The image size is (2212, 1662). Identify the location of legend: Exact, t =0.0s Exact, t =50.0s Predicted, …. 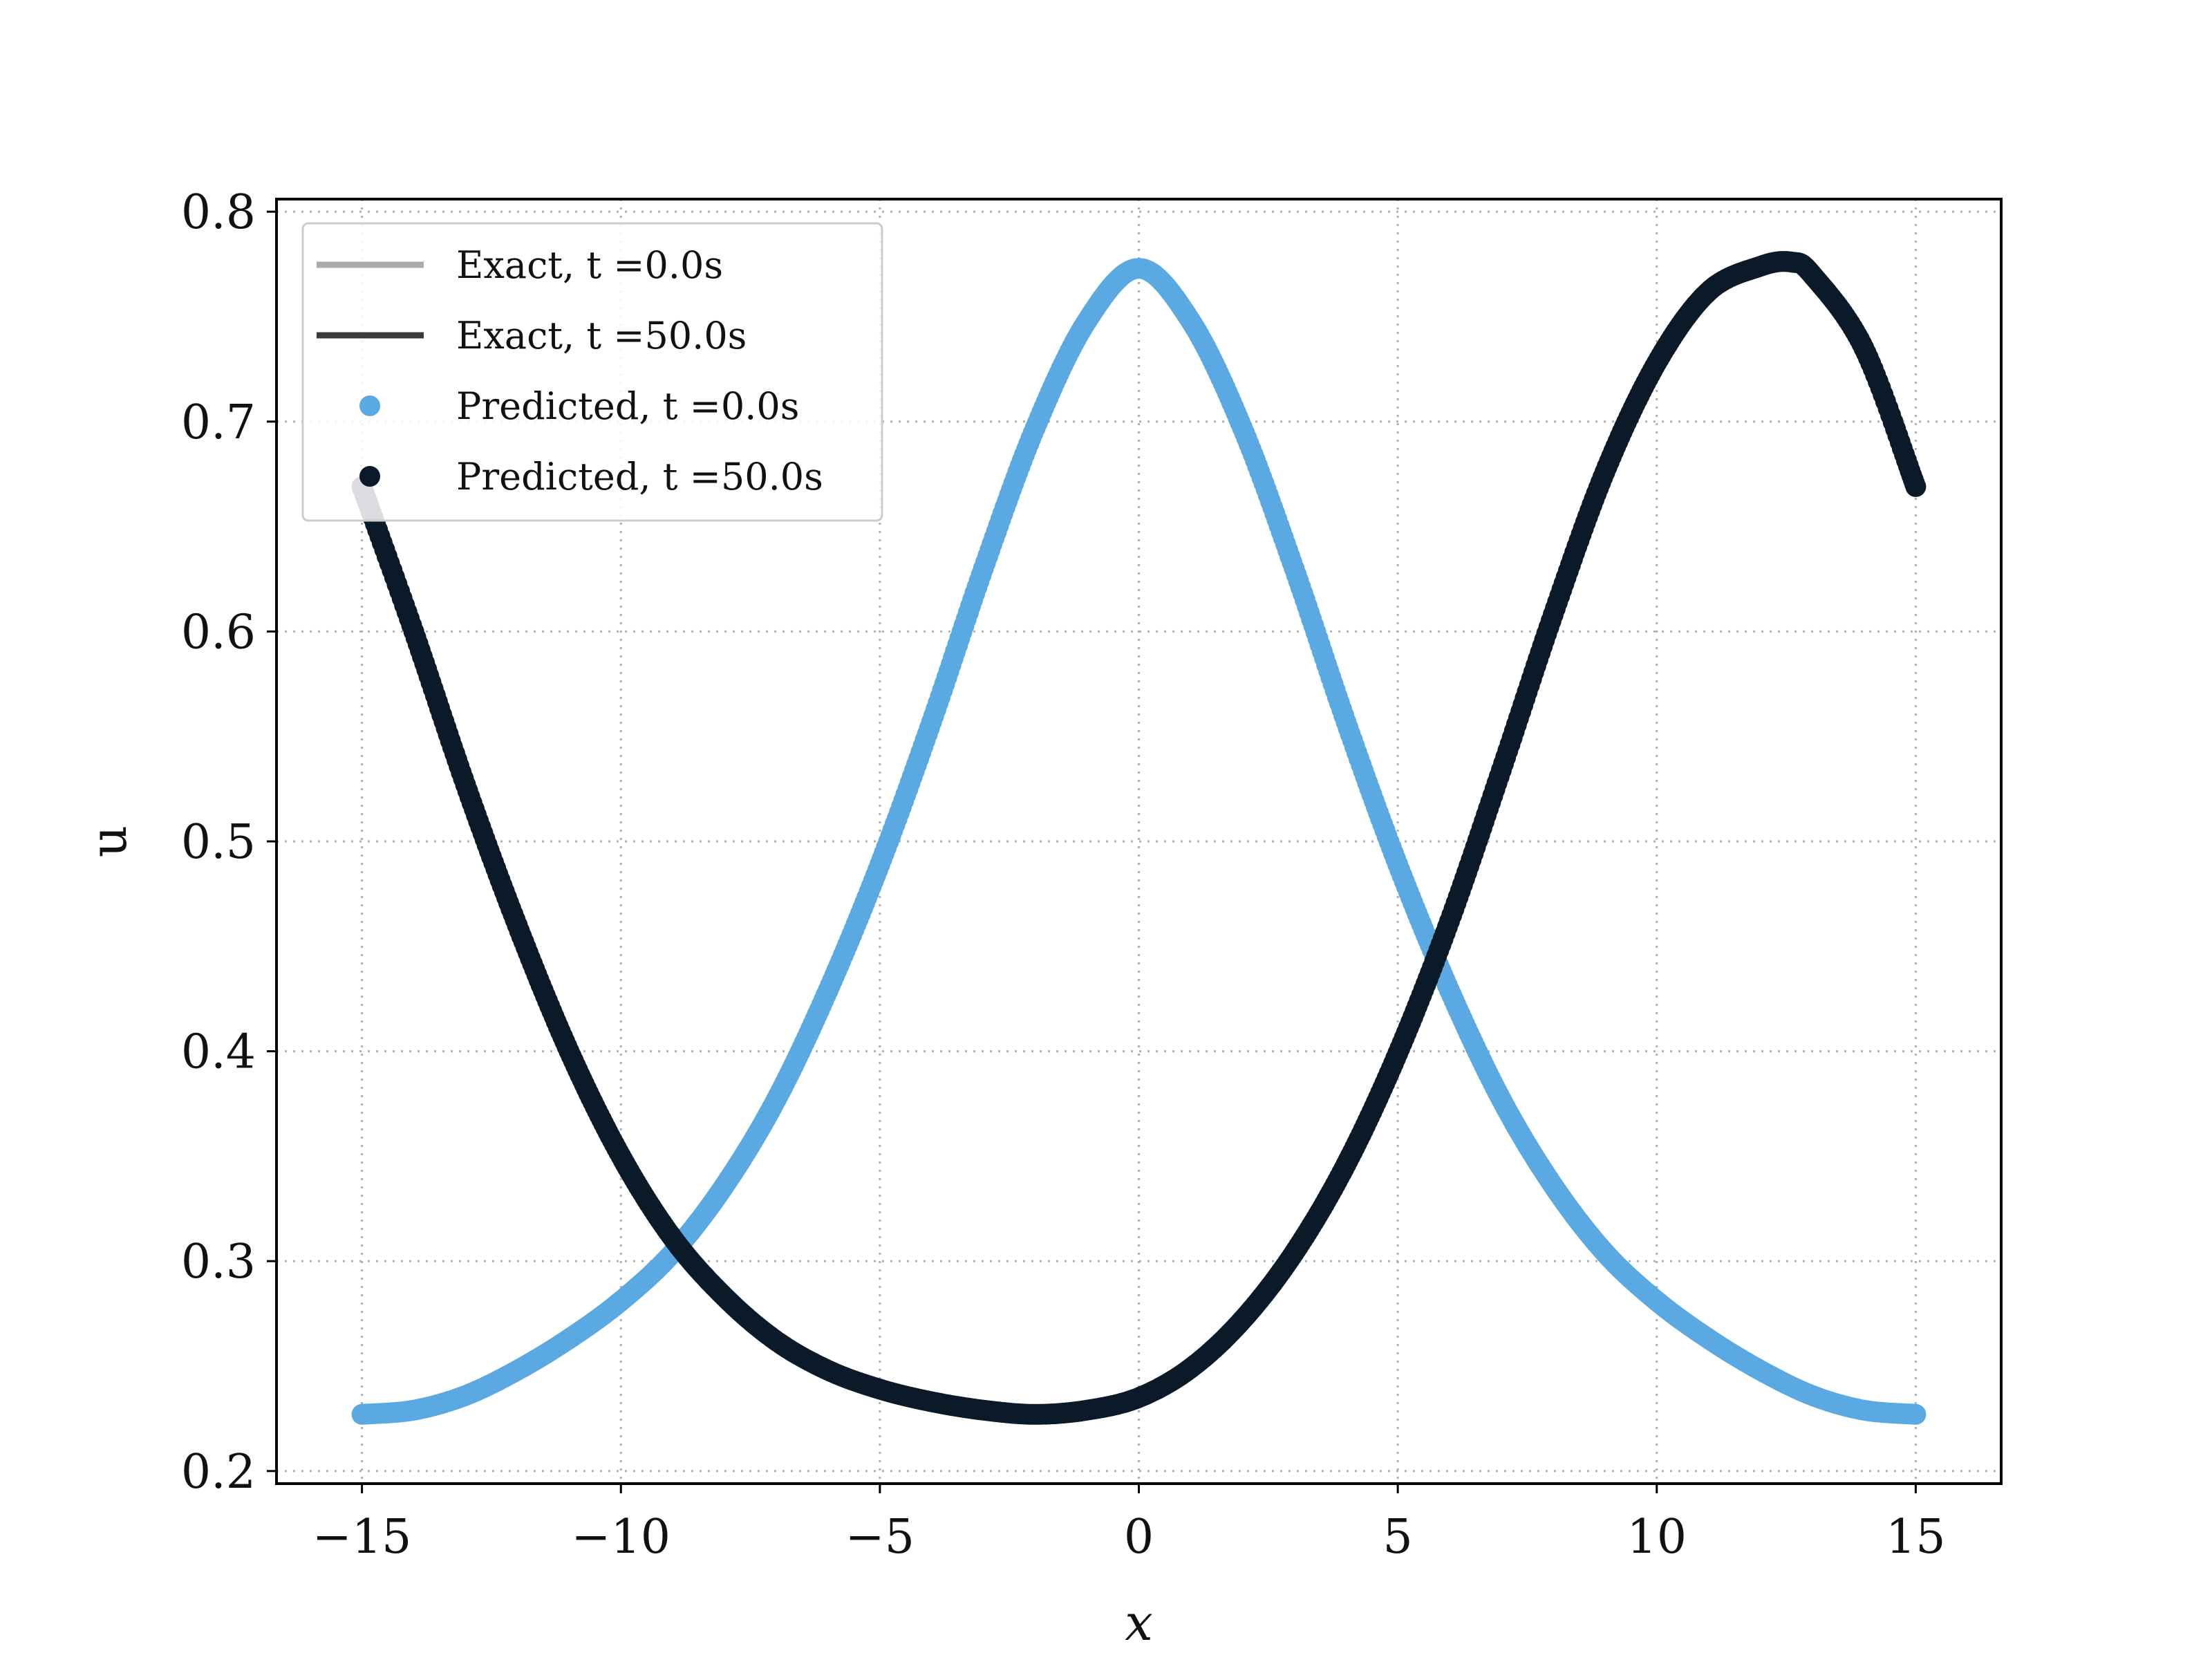
(592, 372).